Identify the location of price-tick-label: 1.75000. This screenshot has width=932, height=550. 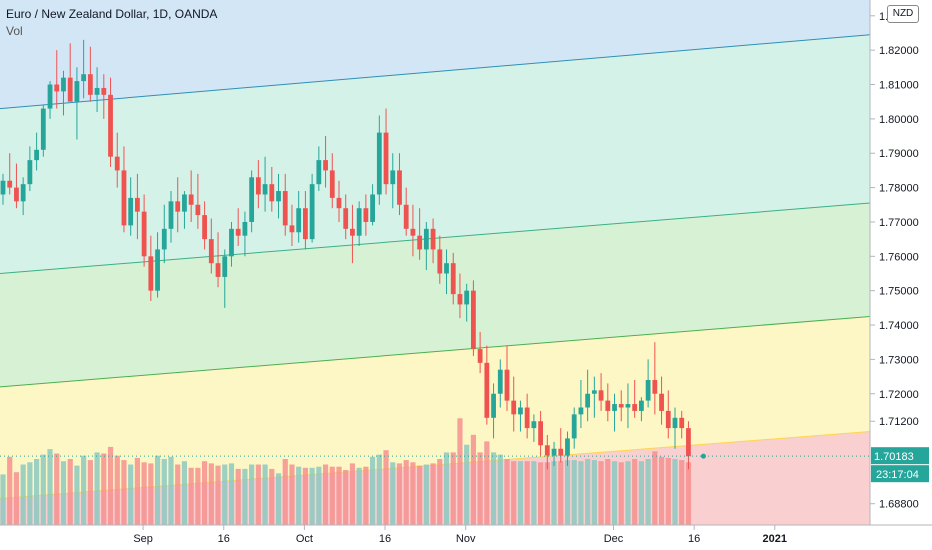
(899, 292).